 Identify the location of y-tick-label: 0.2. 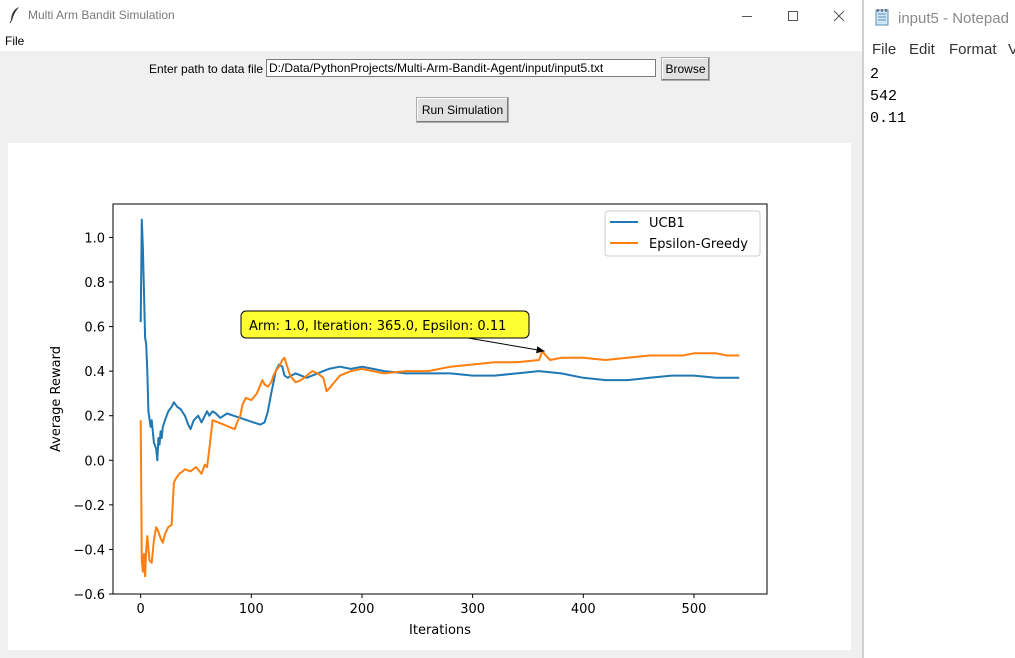
(94, 417).